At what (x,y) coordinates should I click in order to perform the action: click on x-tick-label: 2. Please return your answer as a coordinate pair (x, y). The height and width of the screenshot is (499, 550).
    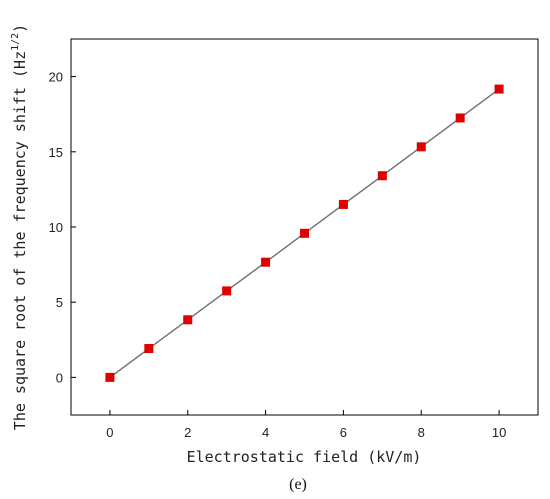
    Looking at the image, I should click on (187, 432).